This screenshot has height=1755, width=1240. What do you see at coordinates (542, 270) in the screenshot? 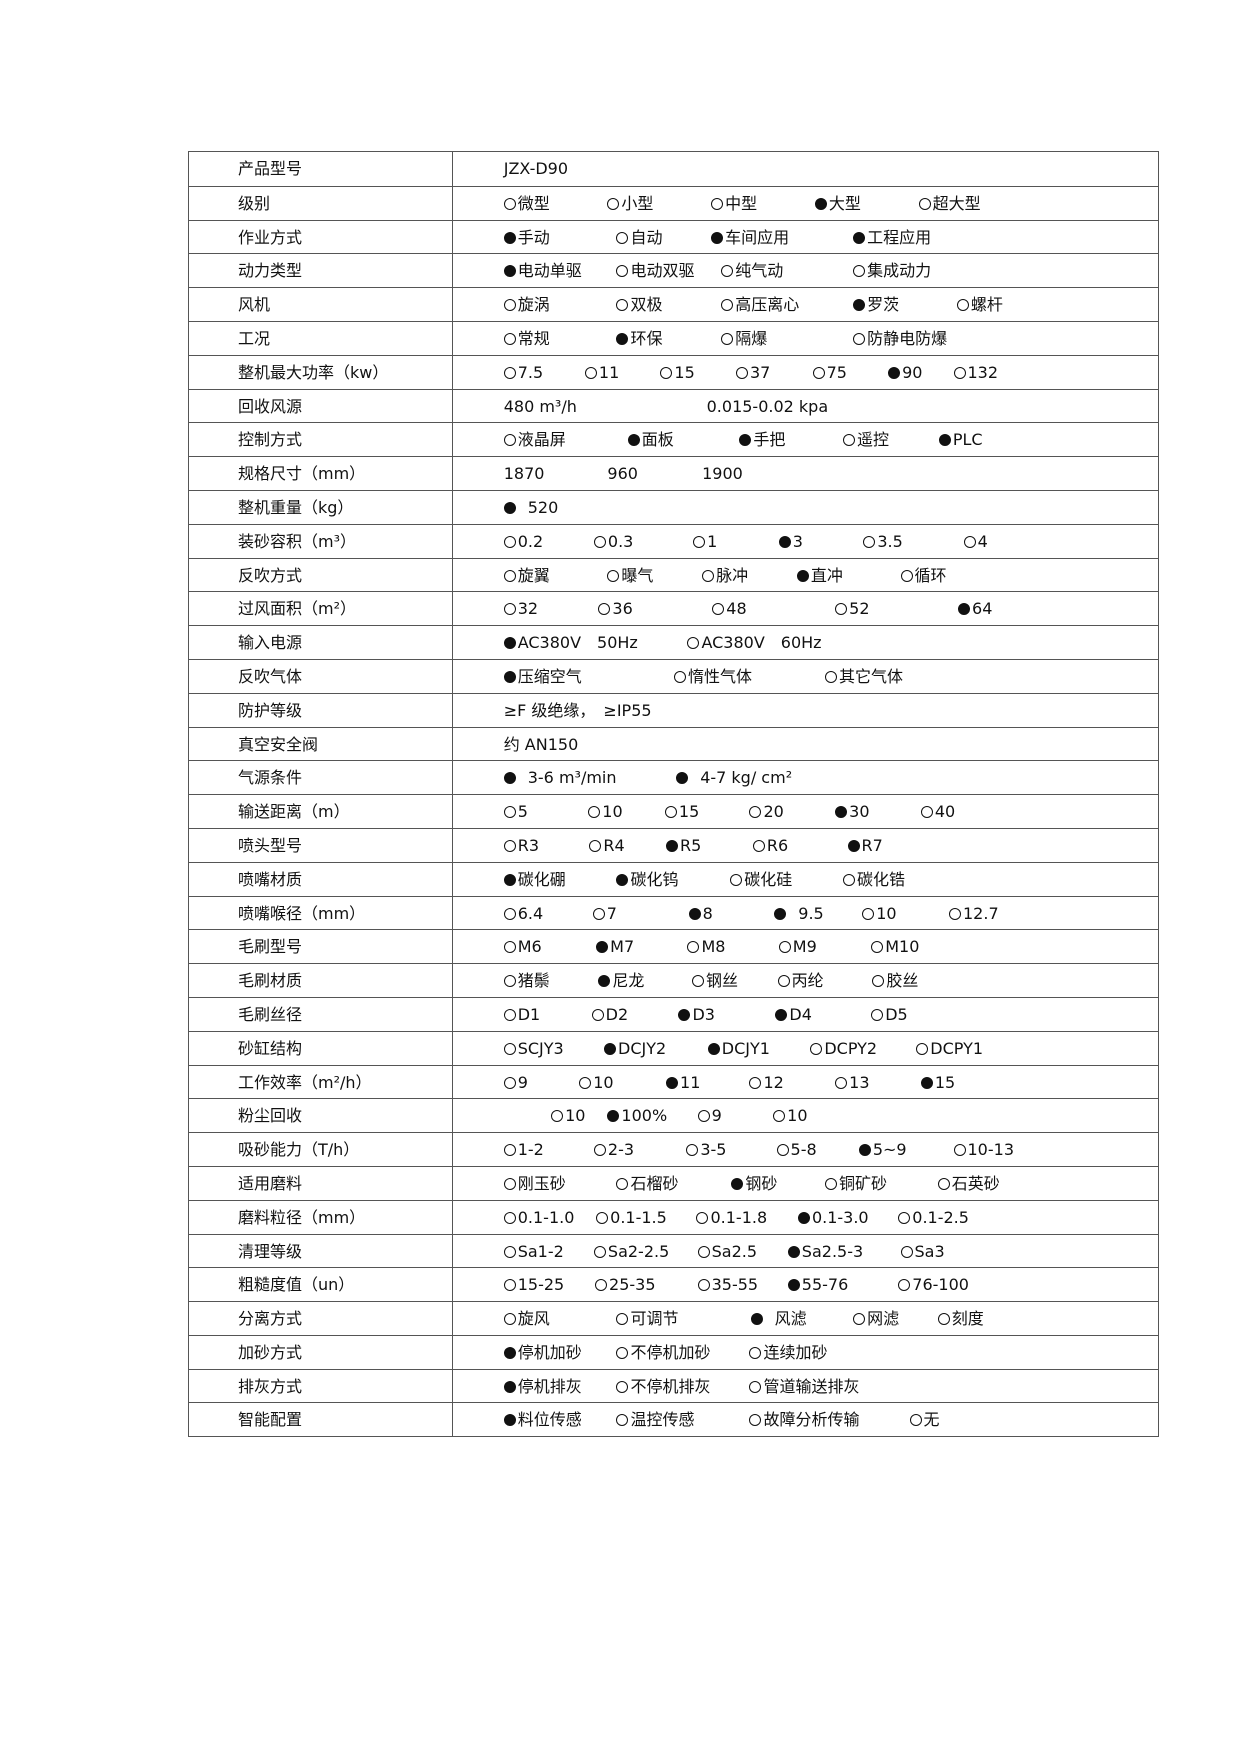
I see `radio-option: 电动单驱` at bounding box center [542, 270].